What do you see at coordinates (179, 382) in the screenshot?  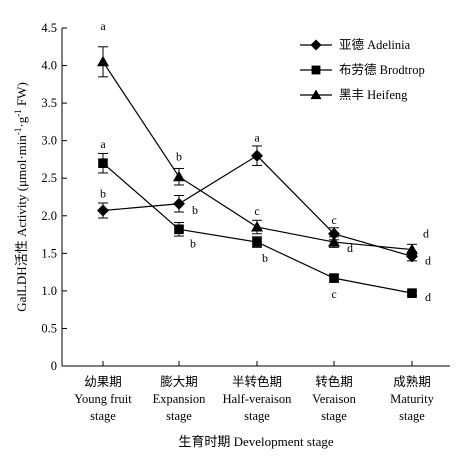 I see `x-category-label-zh-1: 膨大期` at bounding box center [179, 382].